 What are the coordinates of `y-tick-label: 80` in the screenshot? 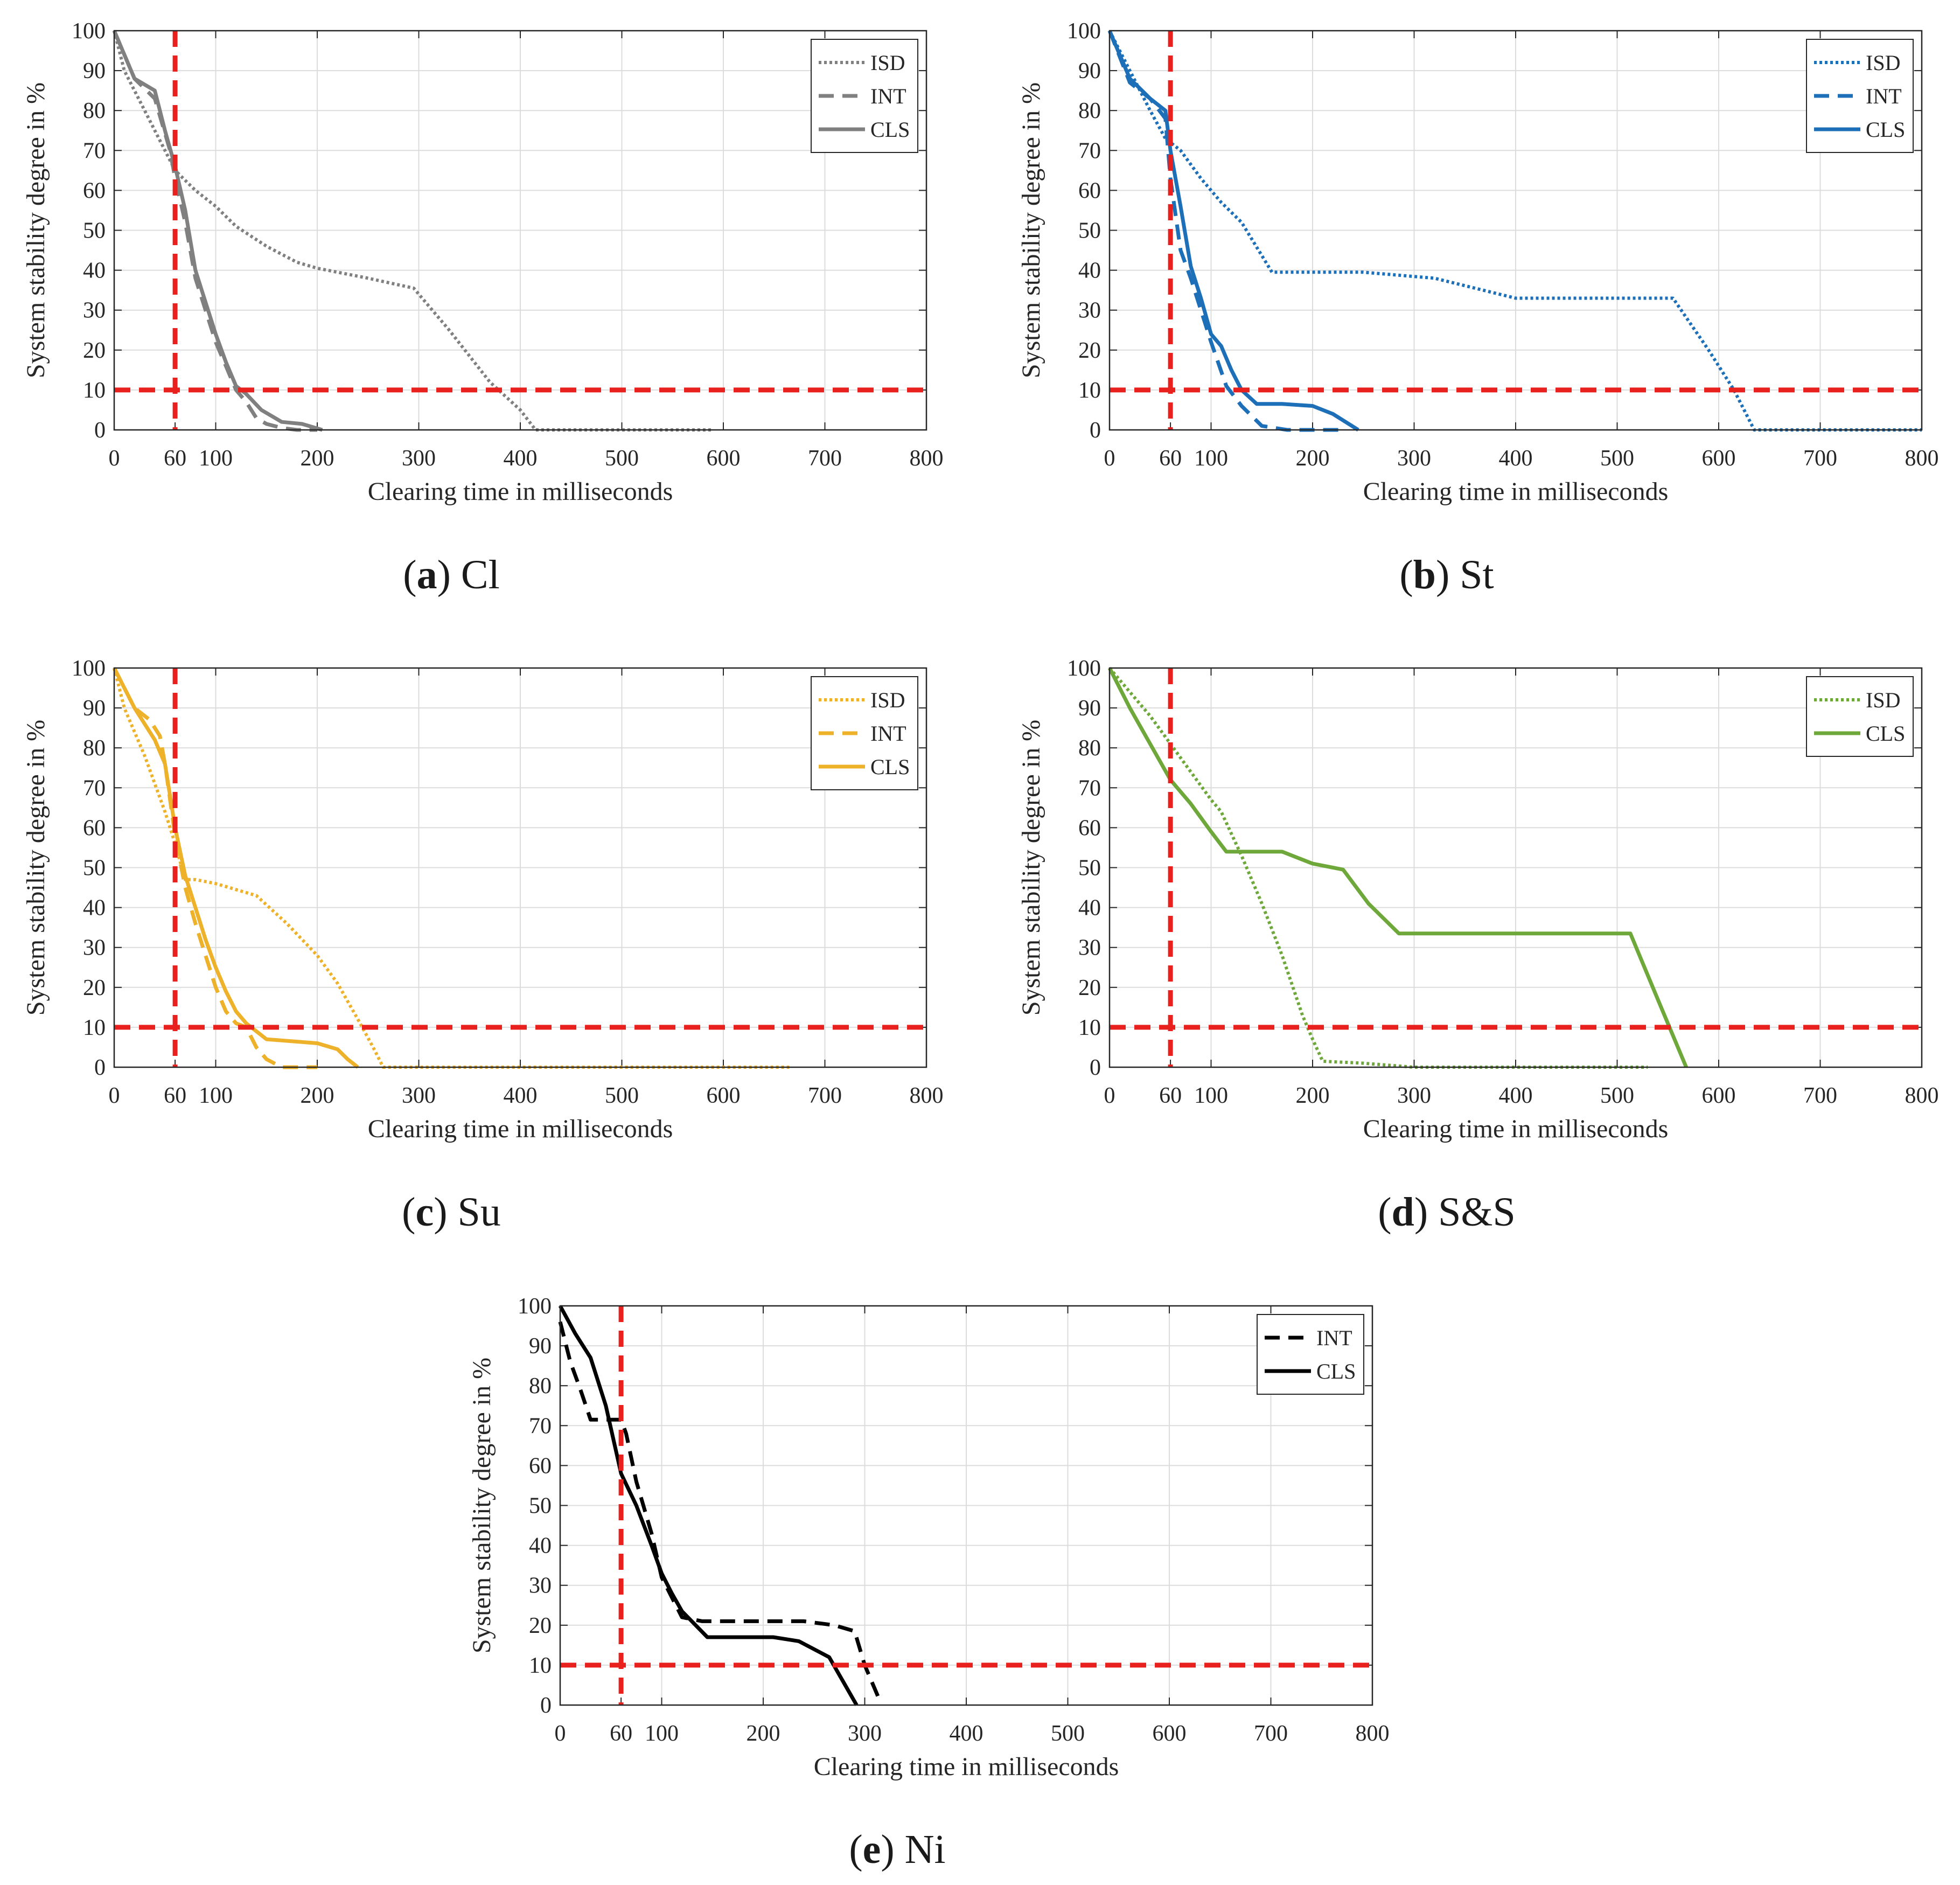 It's located at (94, 748).